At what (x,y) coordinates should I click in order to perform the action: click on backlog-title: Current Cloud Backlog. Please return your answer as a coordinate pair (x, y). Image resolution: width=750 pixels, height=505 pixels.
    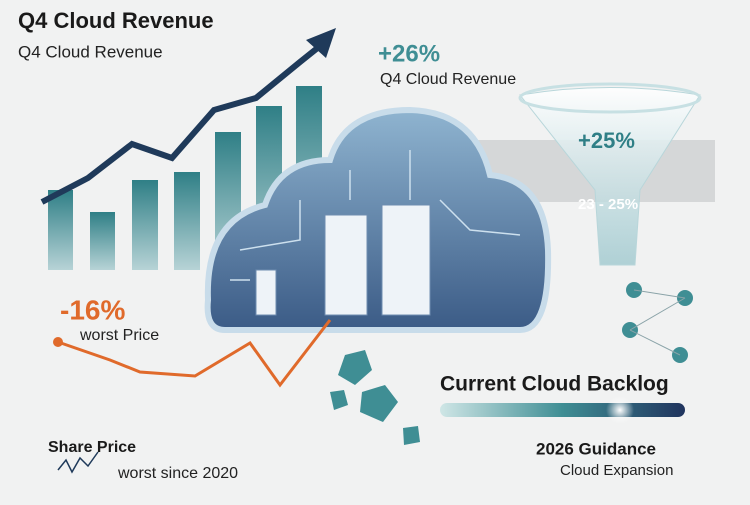
    Looking at the image, I should click on (554, 384).